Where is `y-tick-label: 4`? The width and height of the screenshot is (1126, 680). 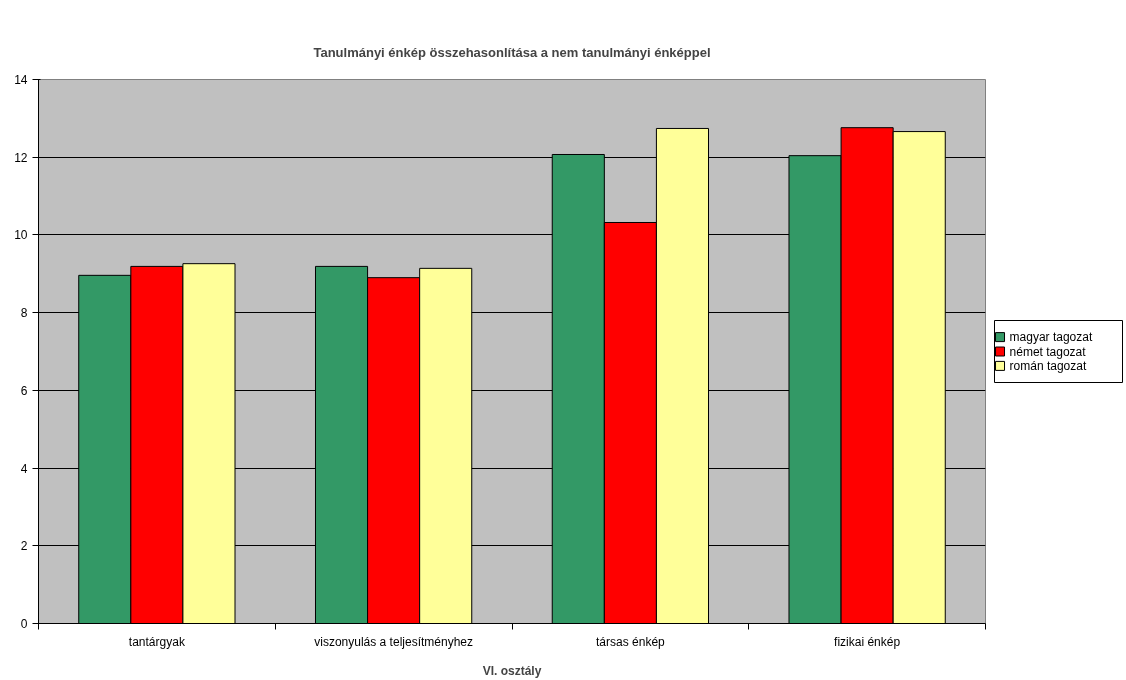 y-tick-label: 4 is located at coordinates (24, 468).